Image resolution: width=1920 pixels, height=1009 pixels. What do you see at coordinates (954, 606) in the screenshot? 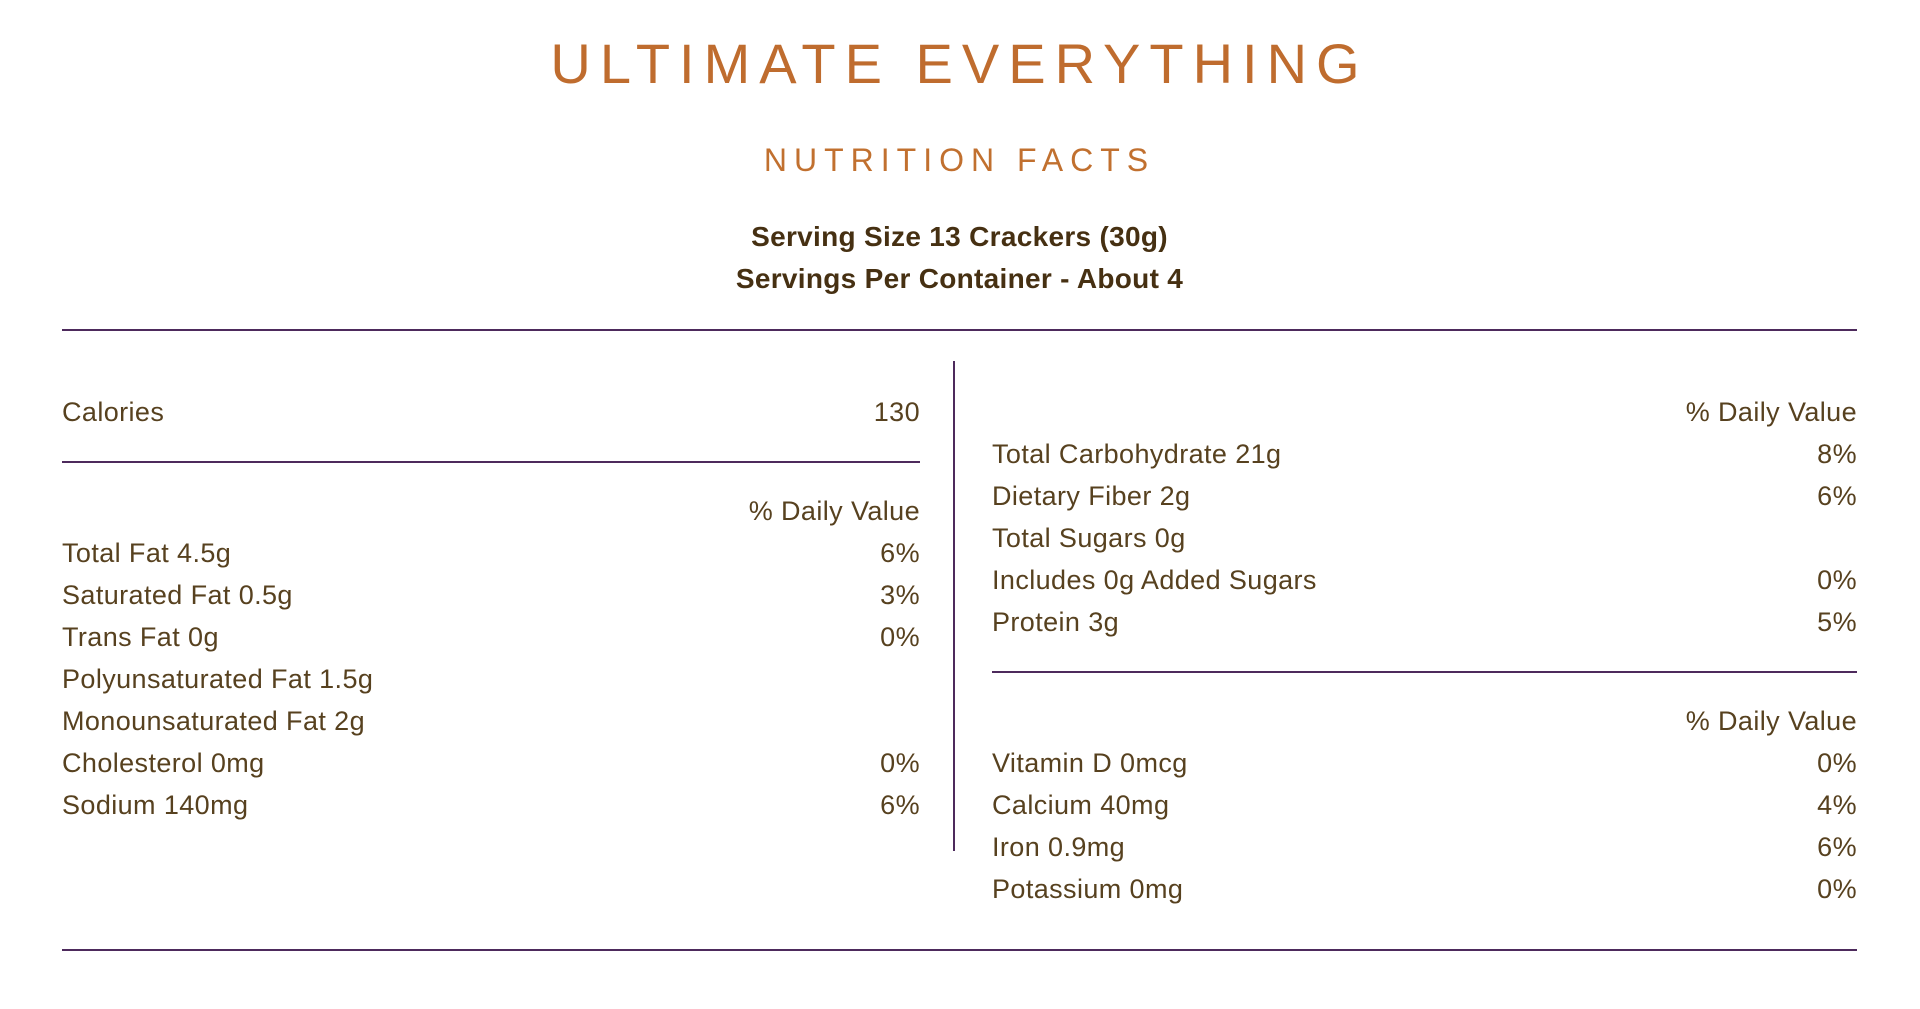
I see `column-divider` at bounding box center [954, 606].